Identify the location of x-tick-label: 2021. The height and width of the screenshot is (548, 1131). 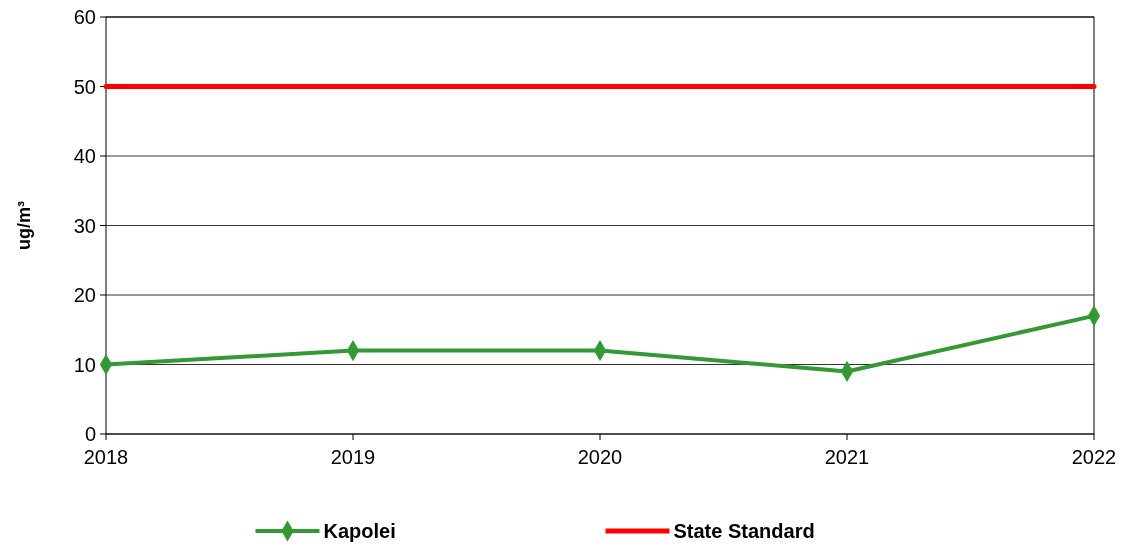
(847, 457).